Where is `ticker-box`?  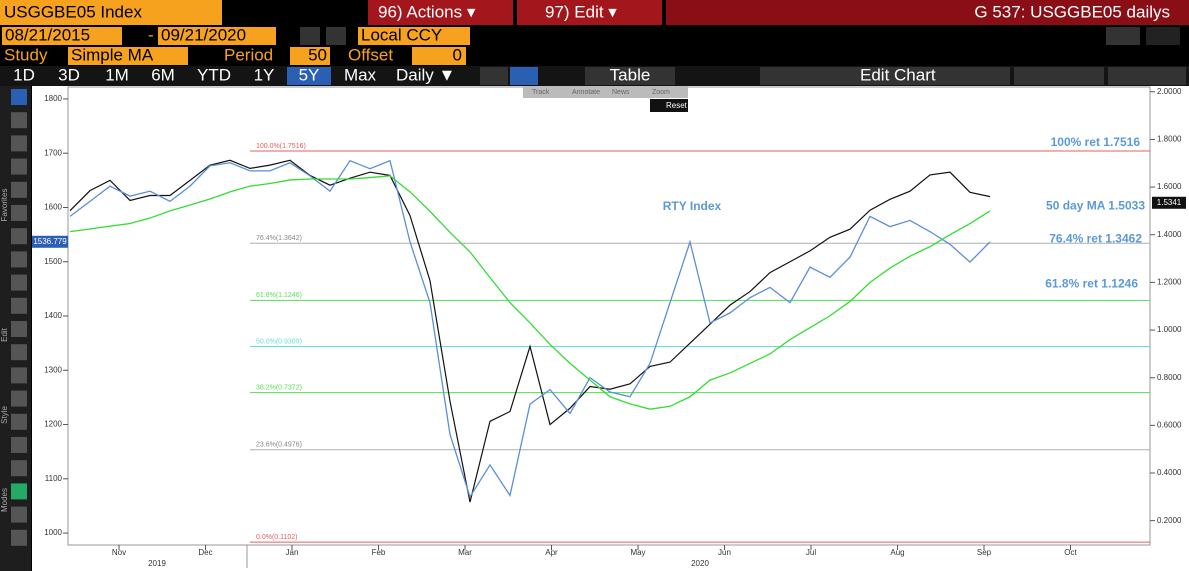 ticker-box is located at coordinates (111, 12).